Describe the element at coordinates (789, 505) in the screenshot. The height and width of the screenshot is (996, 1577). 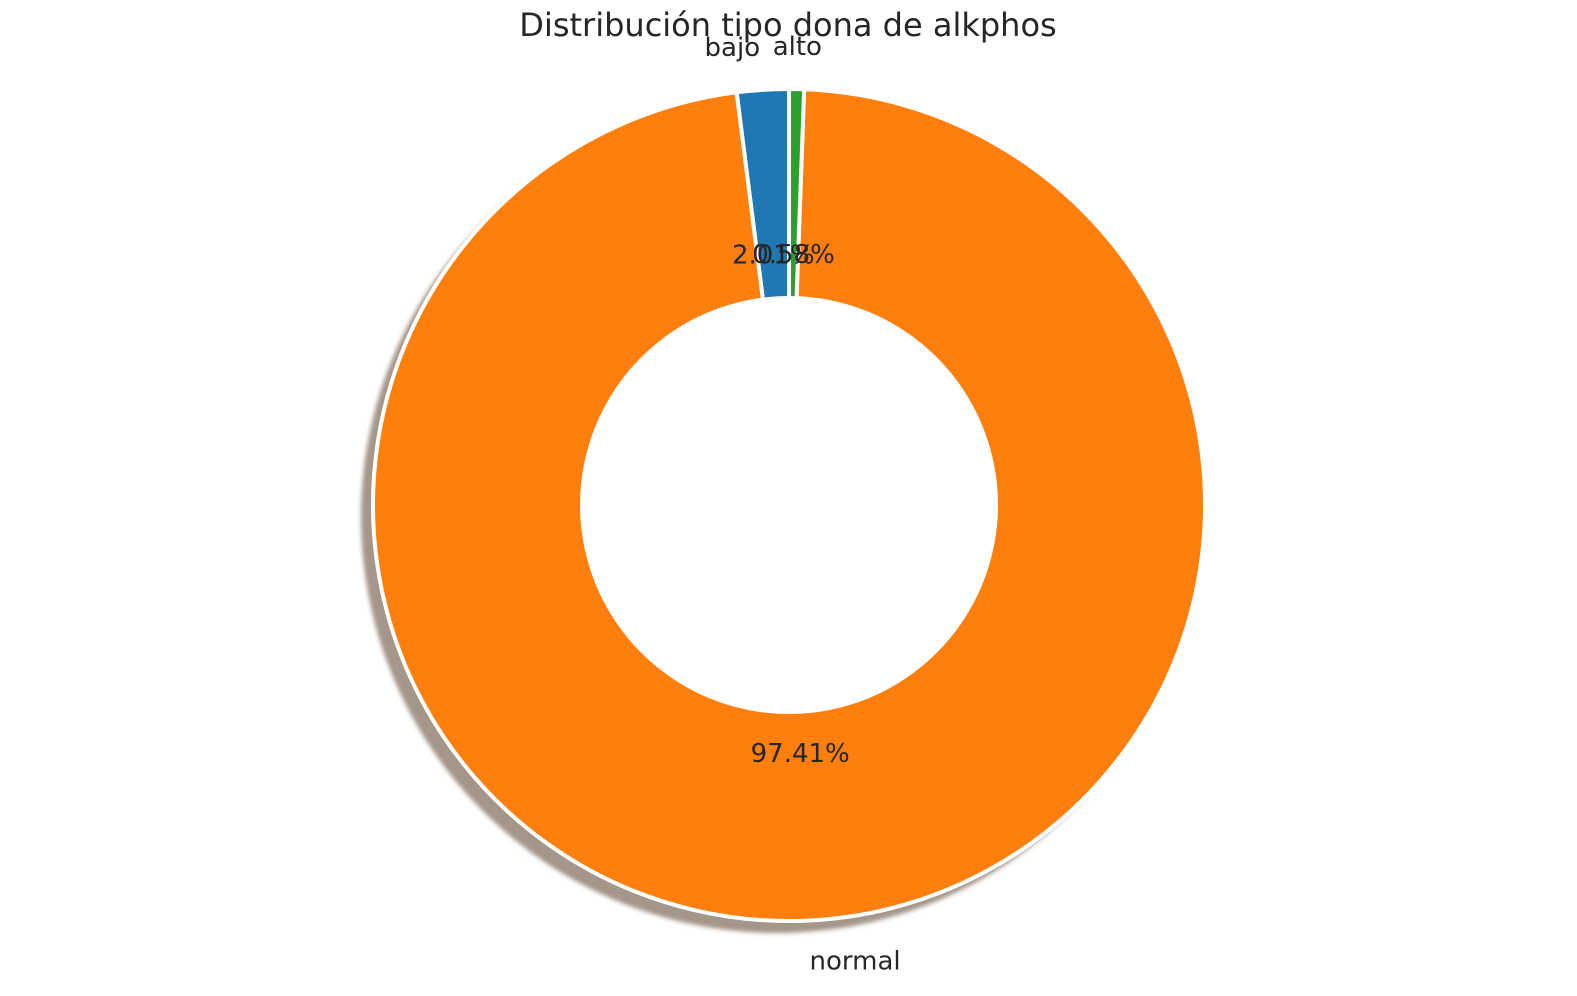
I see `donut-hole` at that location.